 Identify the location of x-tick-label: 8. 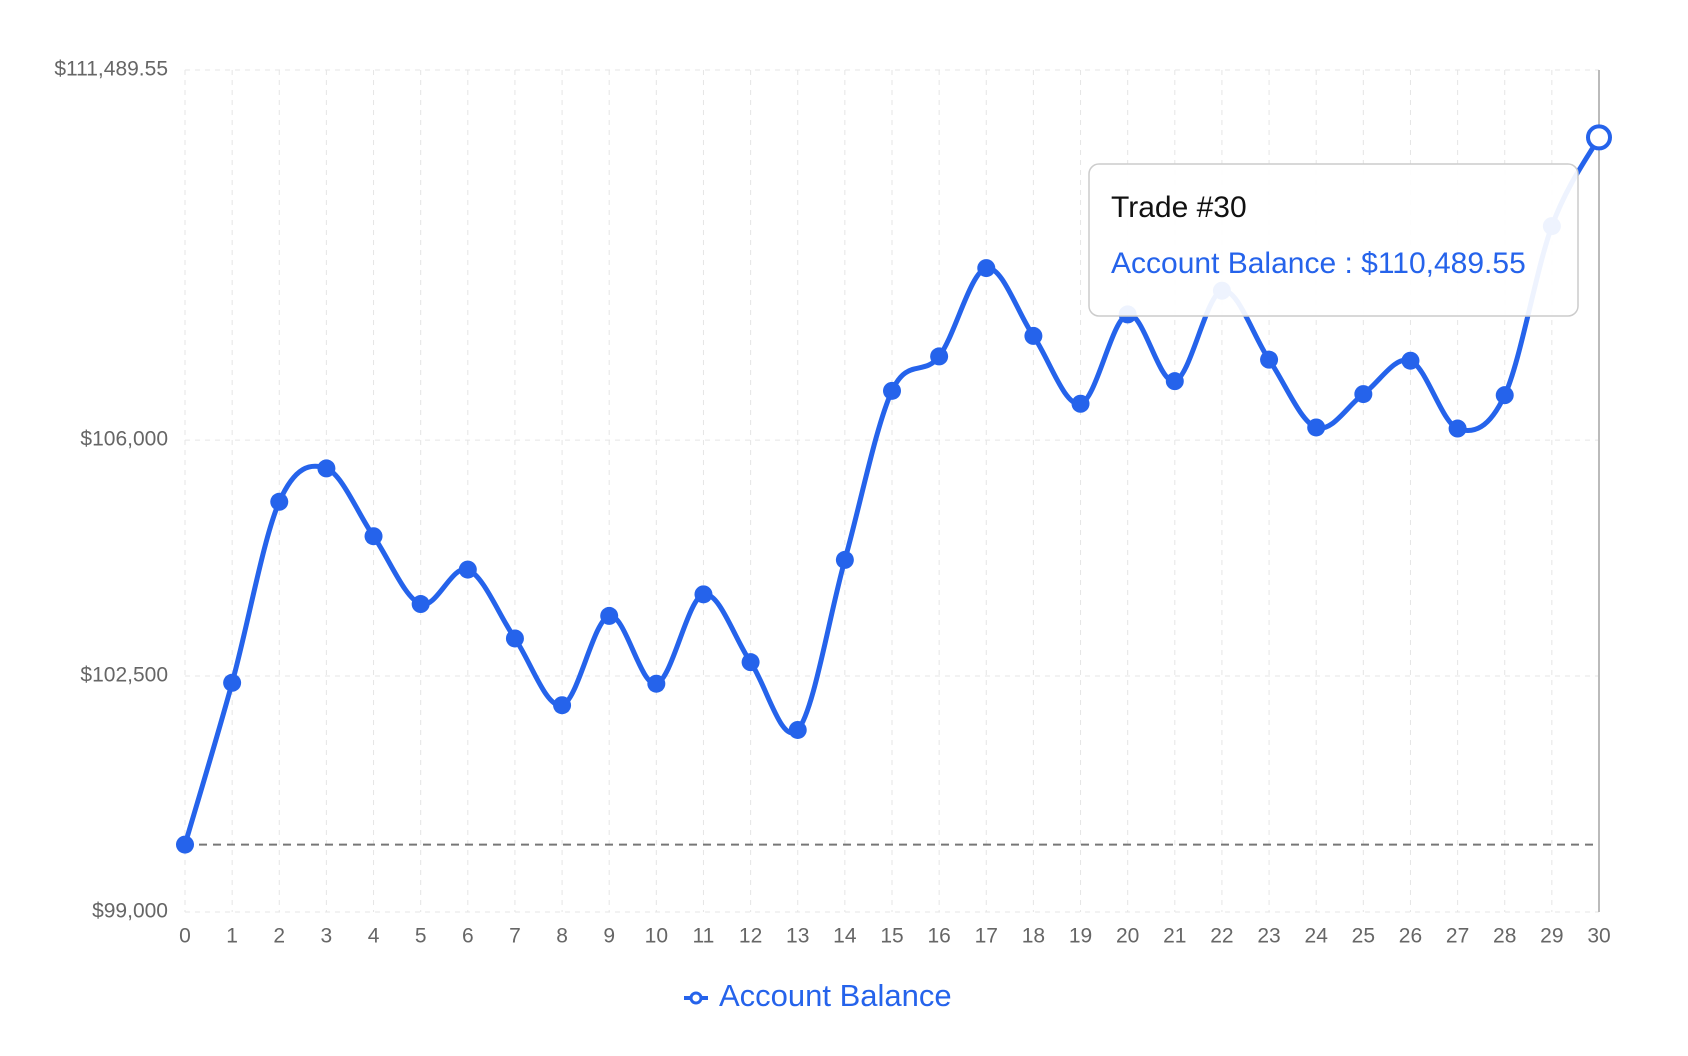
(562, 936).